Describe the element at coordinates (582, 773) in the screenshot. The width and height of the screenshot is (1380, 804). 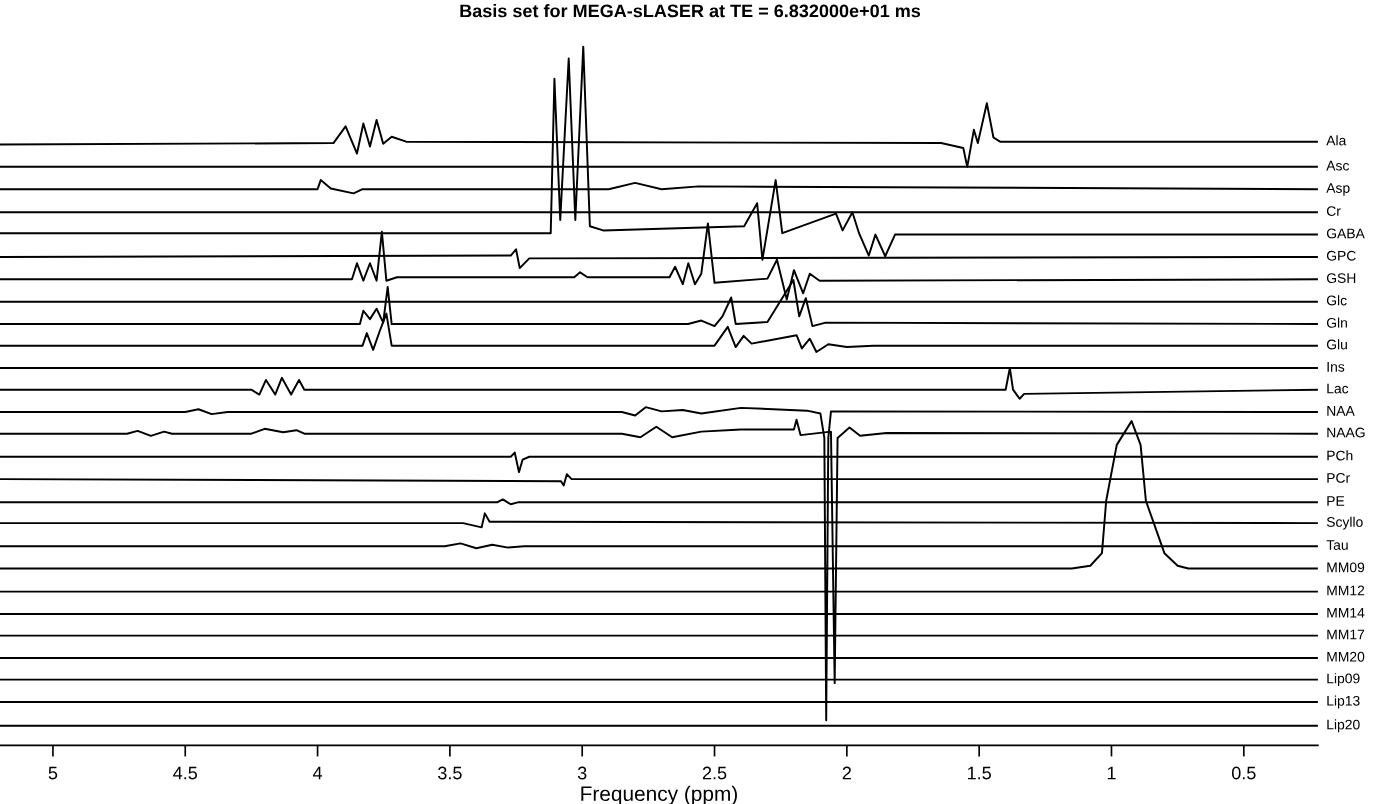
I see `x-tick-label: 3` at that location.